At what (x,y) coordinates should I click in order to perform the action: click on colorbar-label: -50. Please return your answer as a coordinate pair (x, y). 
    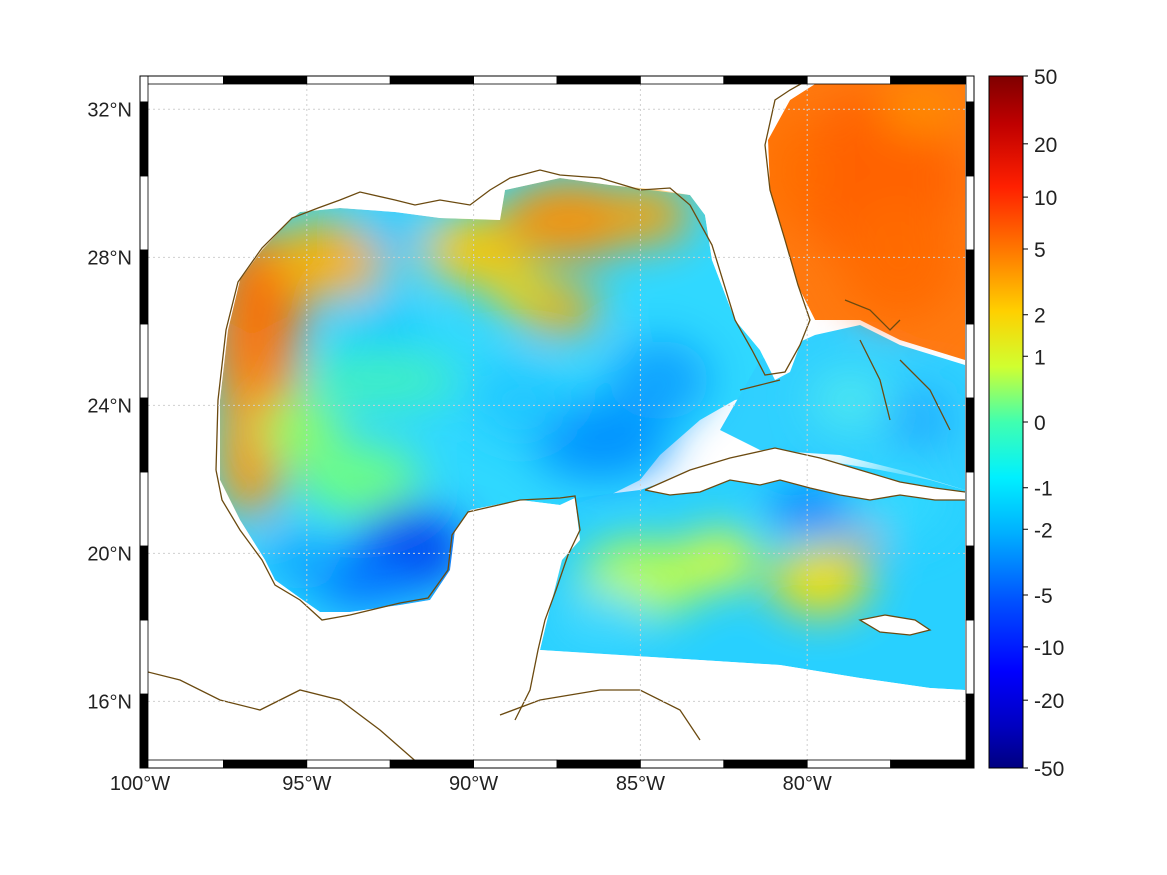
    Looking at the image, I should click on (1049, 769).